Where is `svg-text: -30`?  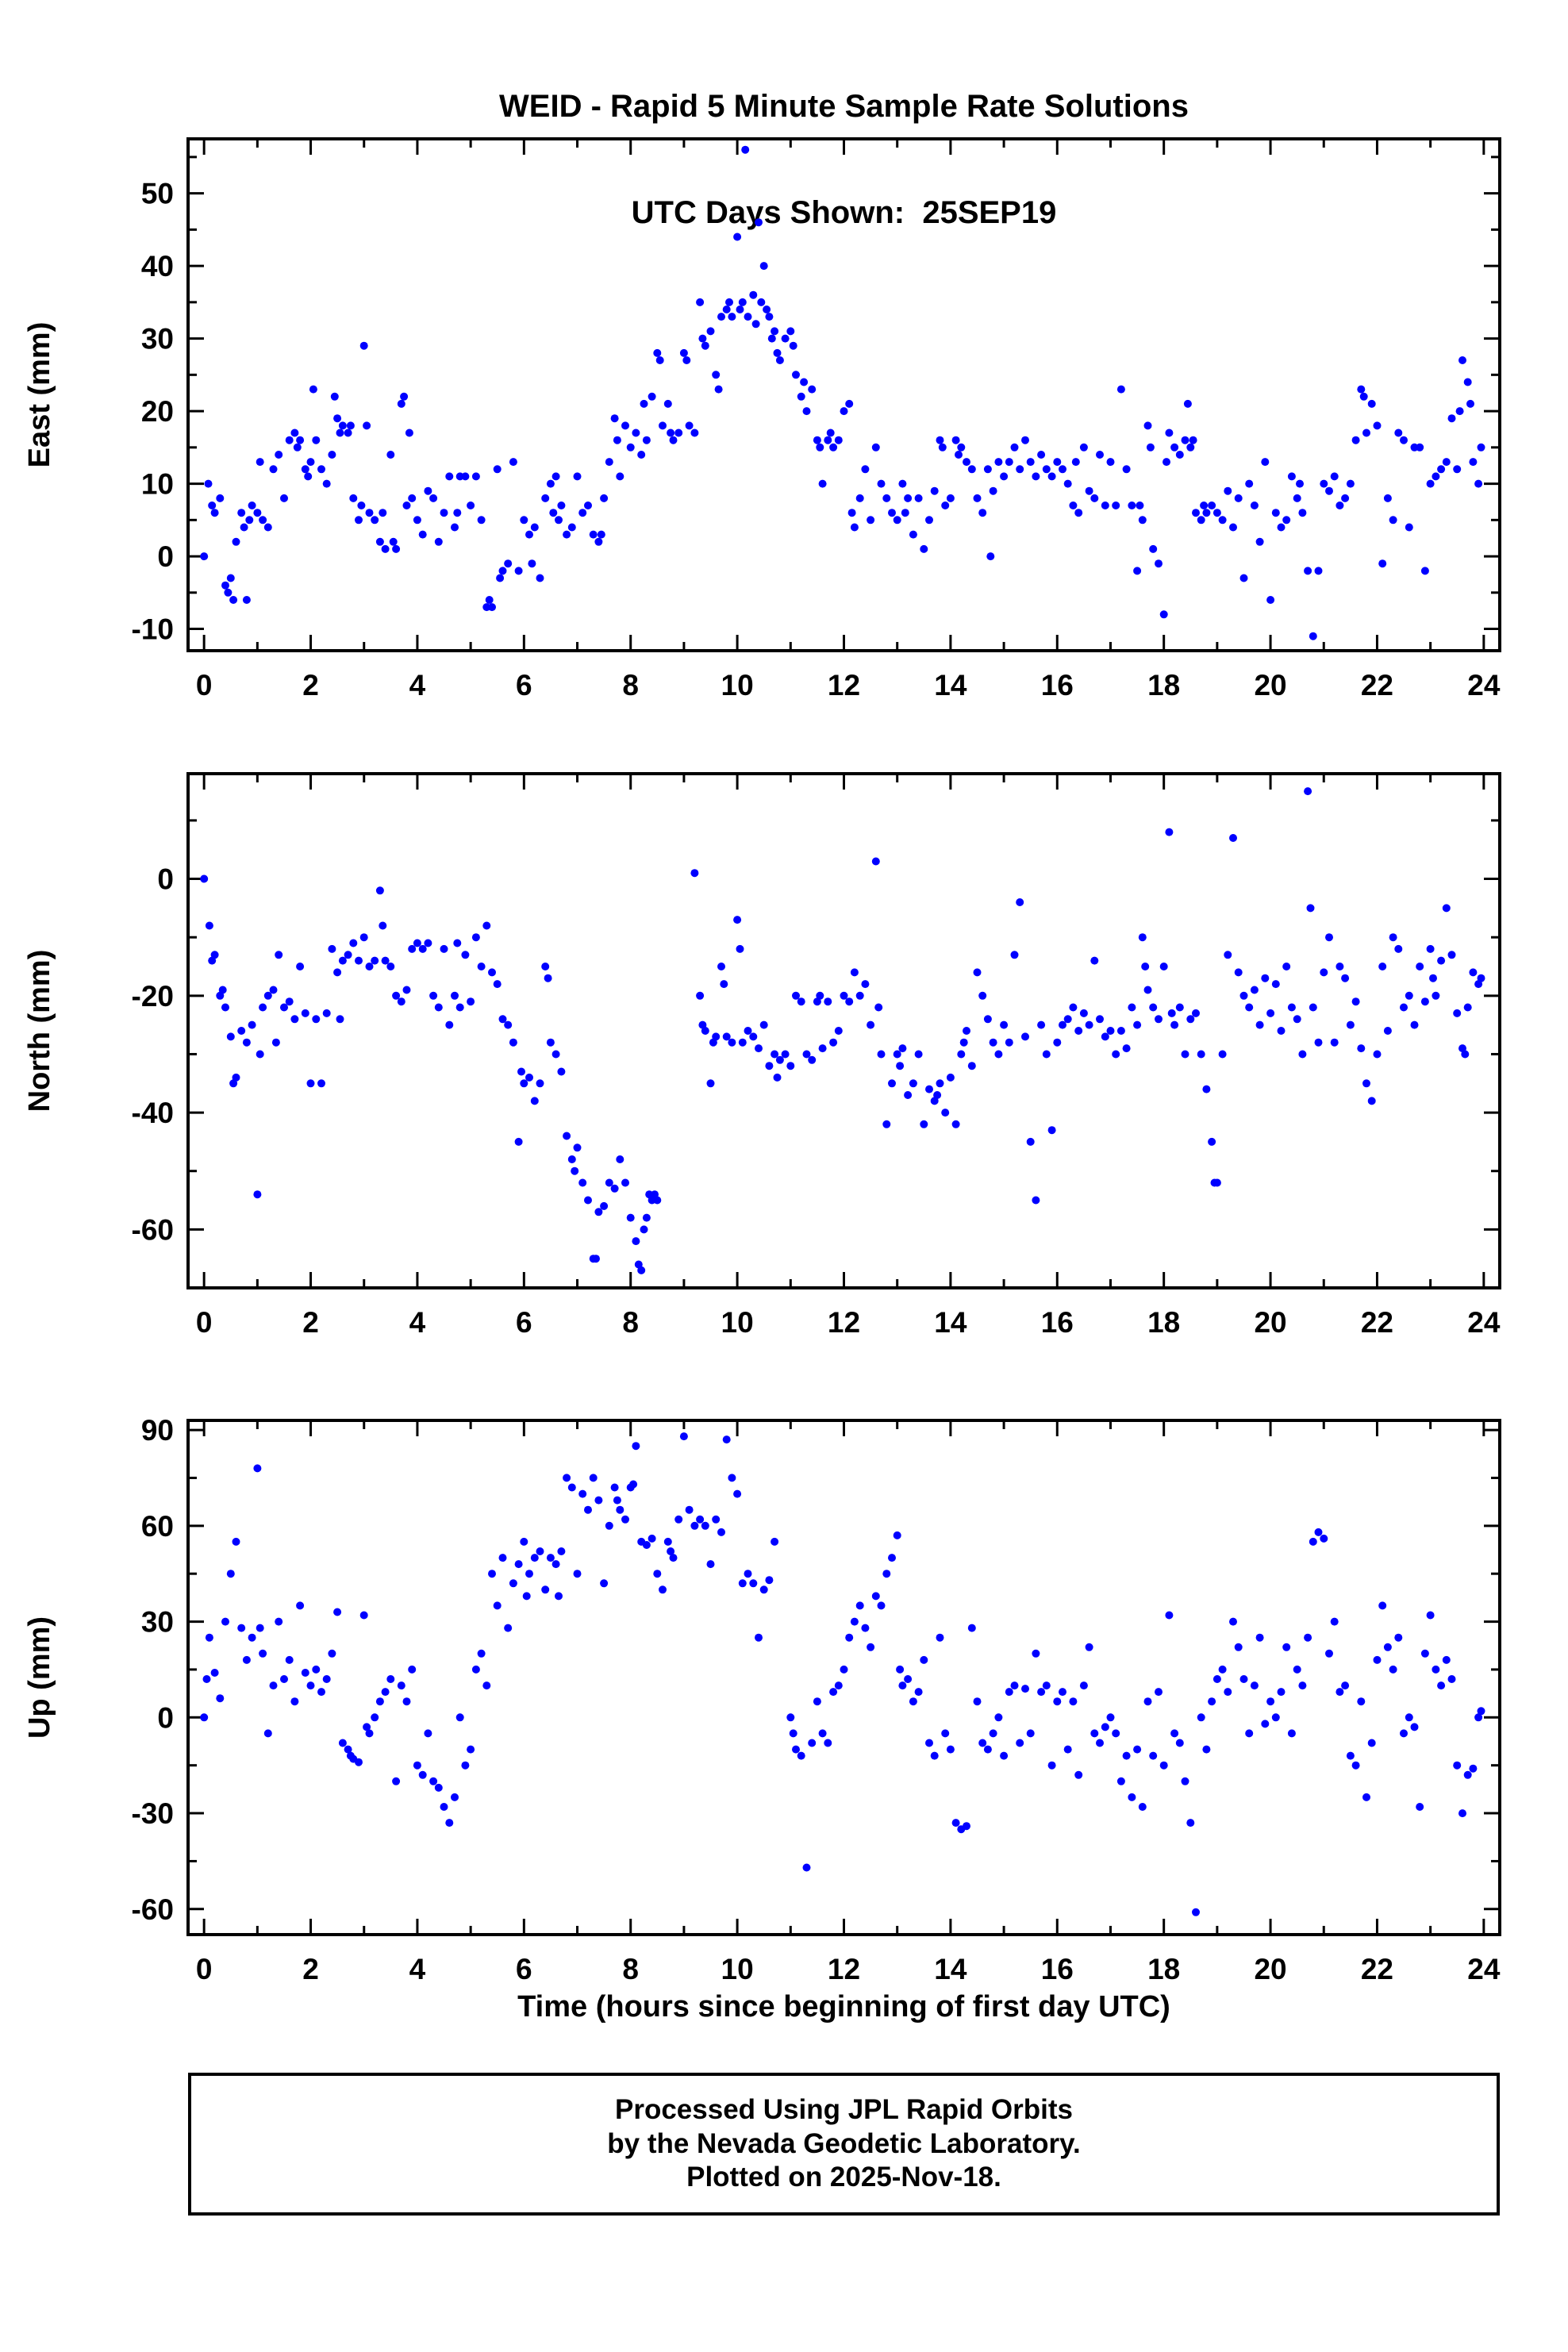 svg-text: -30 is located at coordinates (153, 1813).